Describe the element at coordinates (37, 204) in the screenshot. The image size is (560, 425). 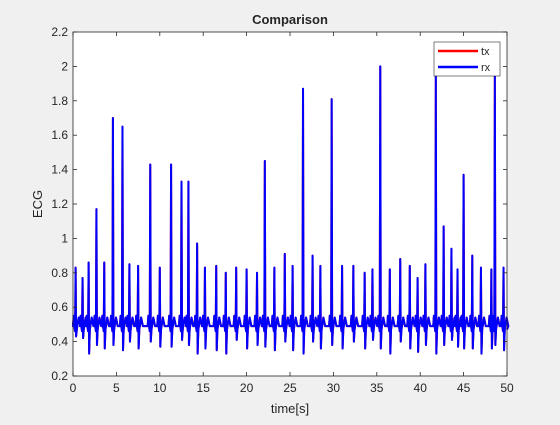
I see `y-axis-label: ECG` at that location.